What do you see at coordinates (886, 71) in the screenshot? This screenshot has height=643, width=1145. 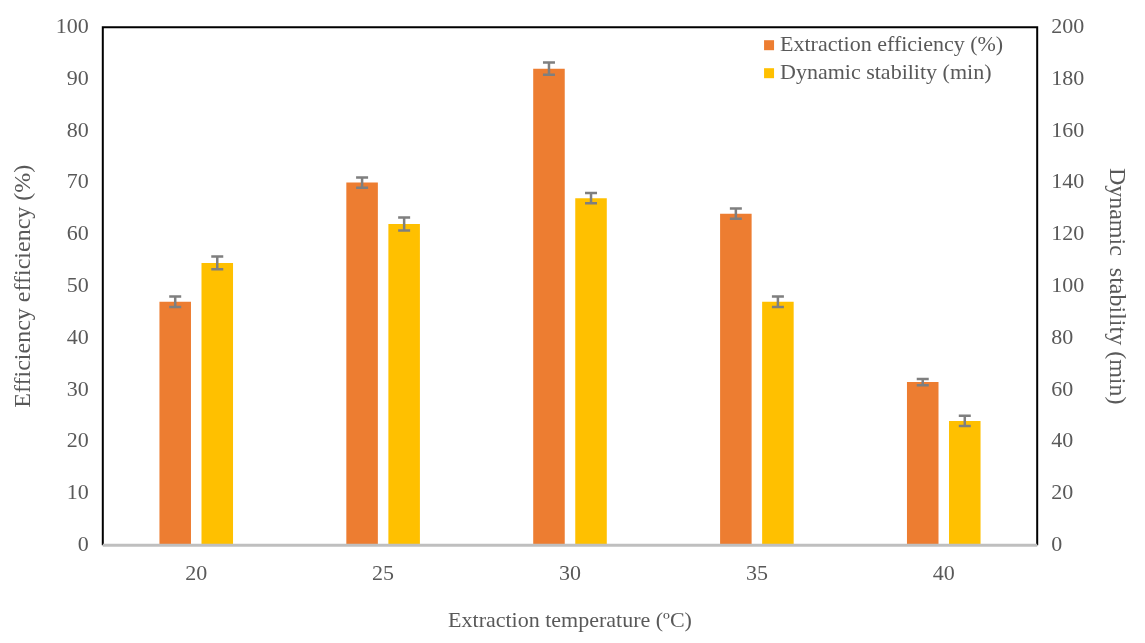 I see `legend-label: Dynamic stability (min)` at bounding box center [886, 71].